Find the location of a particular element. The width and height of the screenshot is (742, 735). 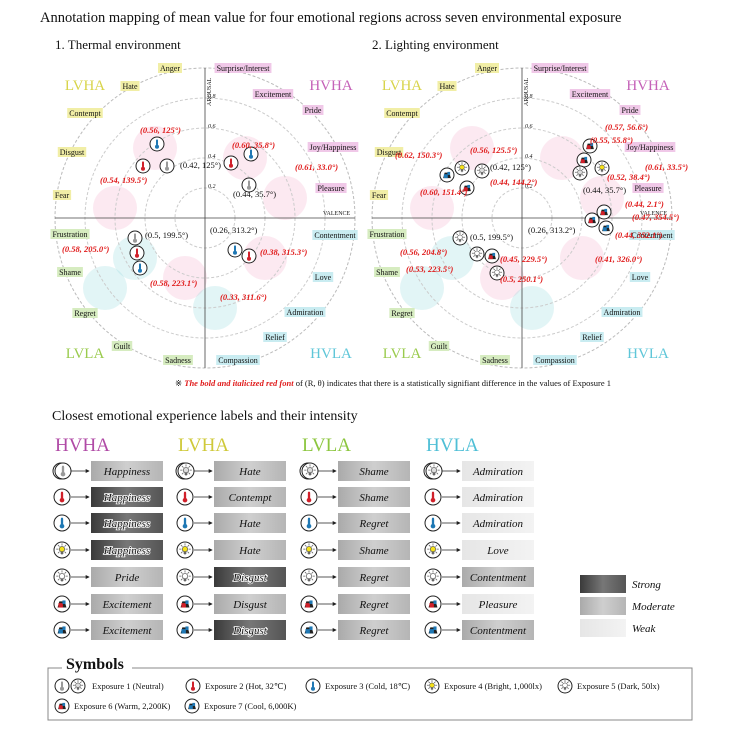

emotion-label: Pride is located at coordinates (313, 110).